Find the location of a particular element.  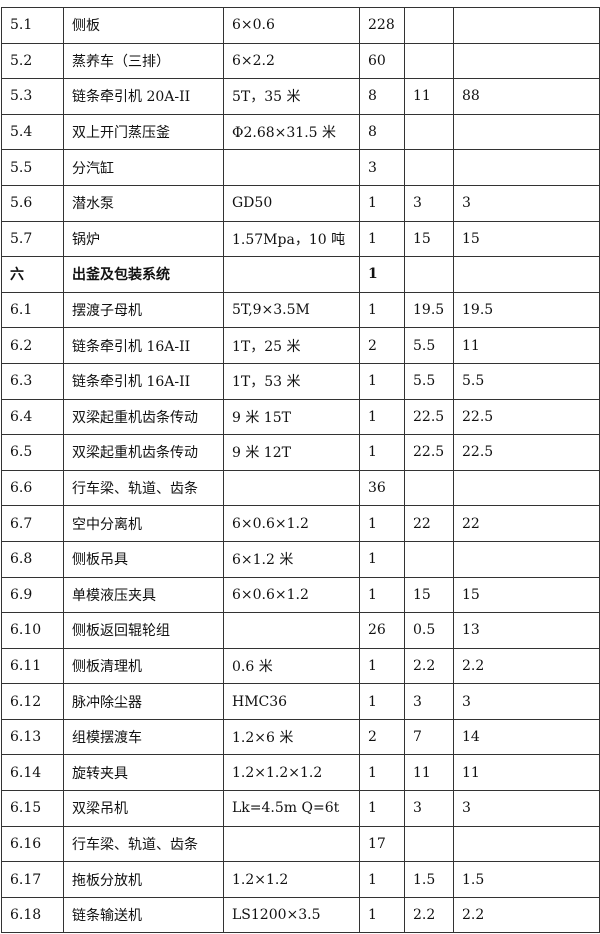

unit-power: 22 is located at coordinates (429, 523).